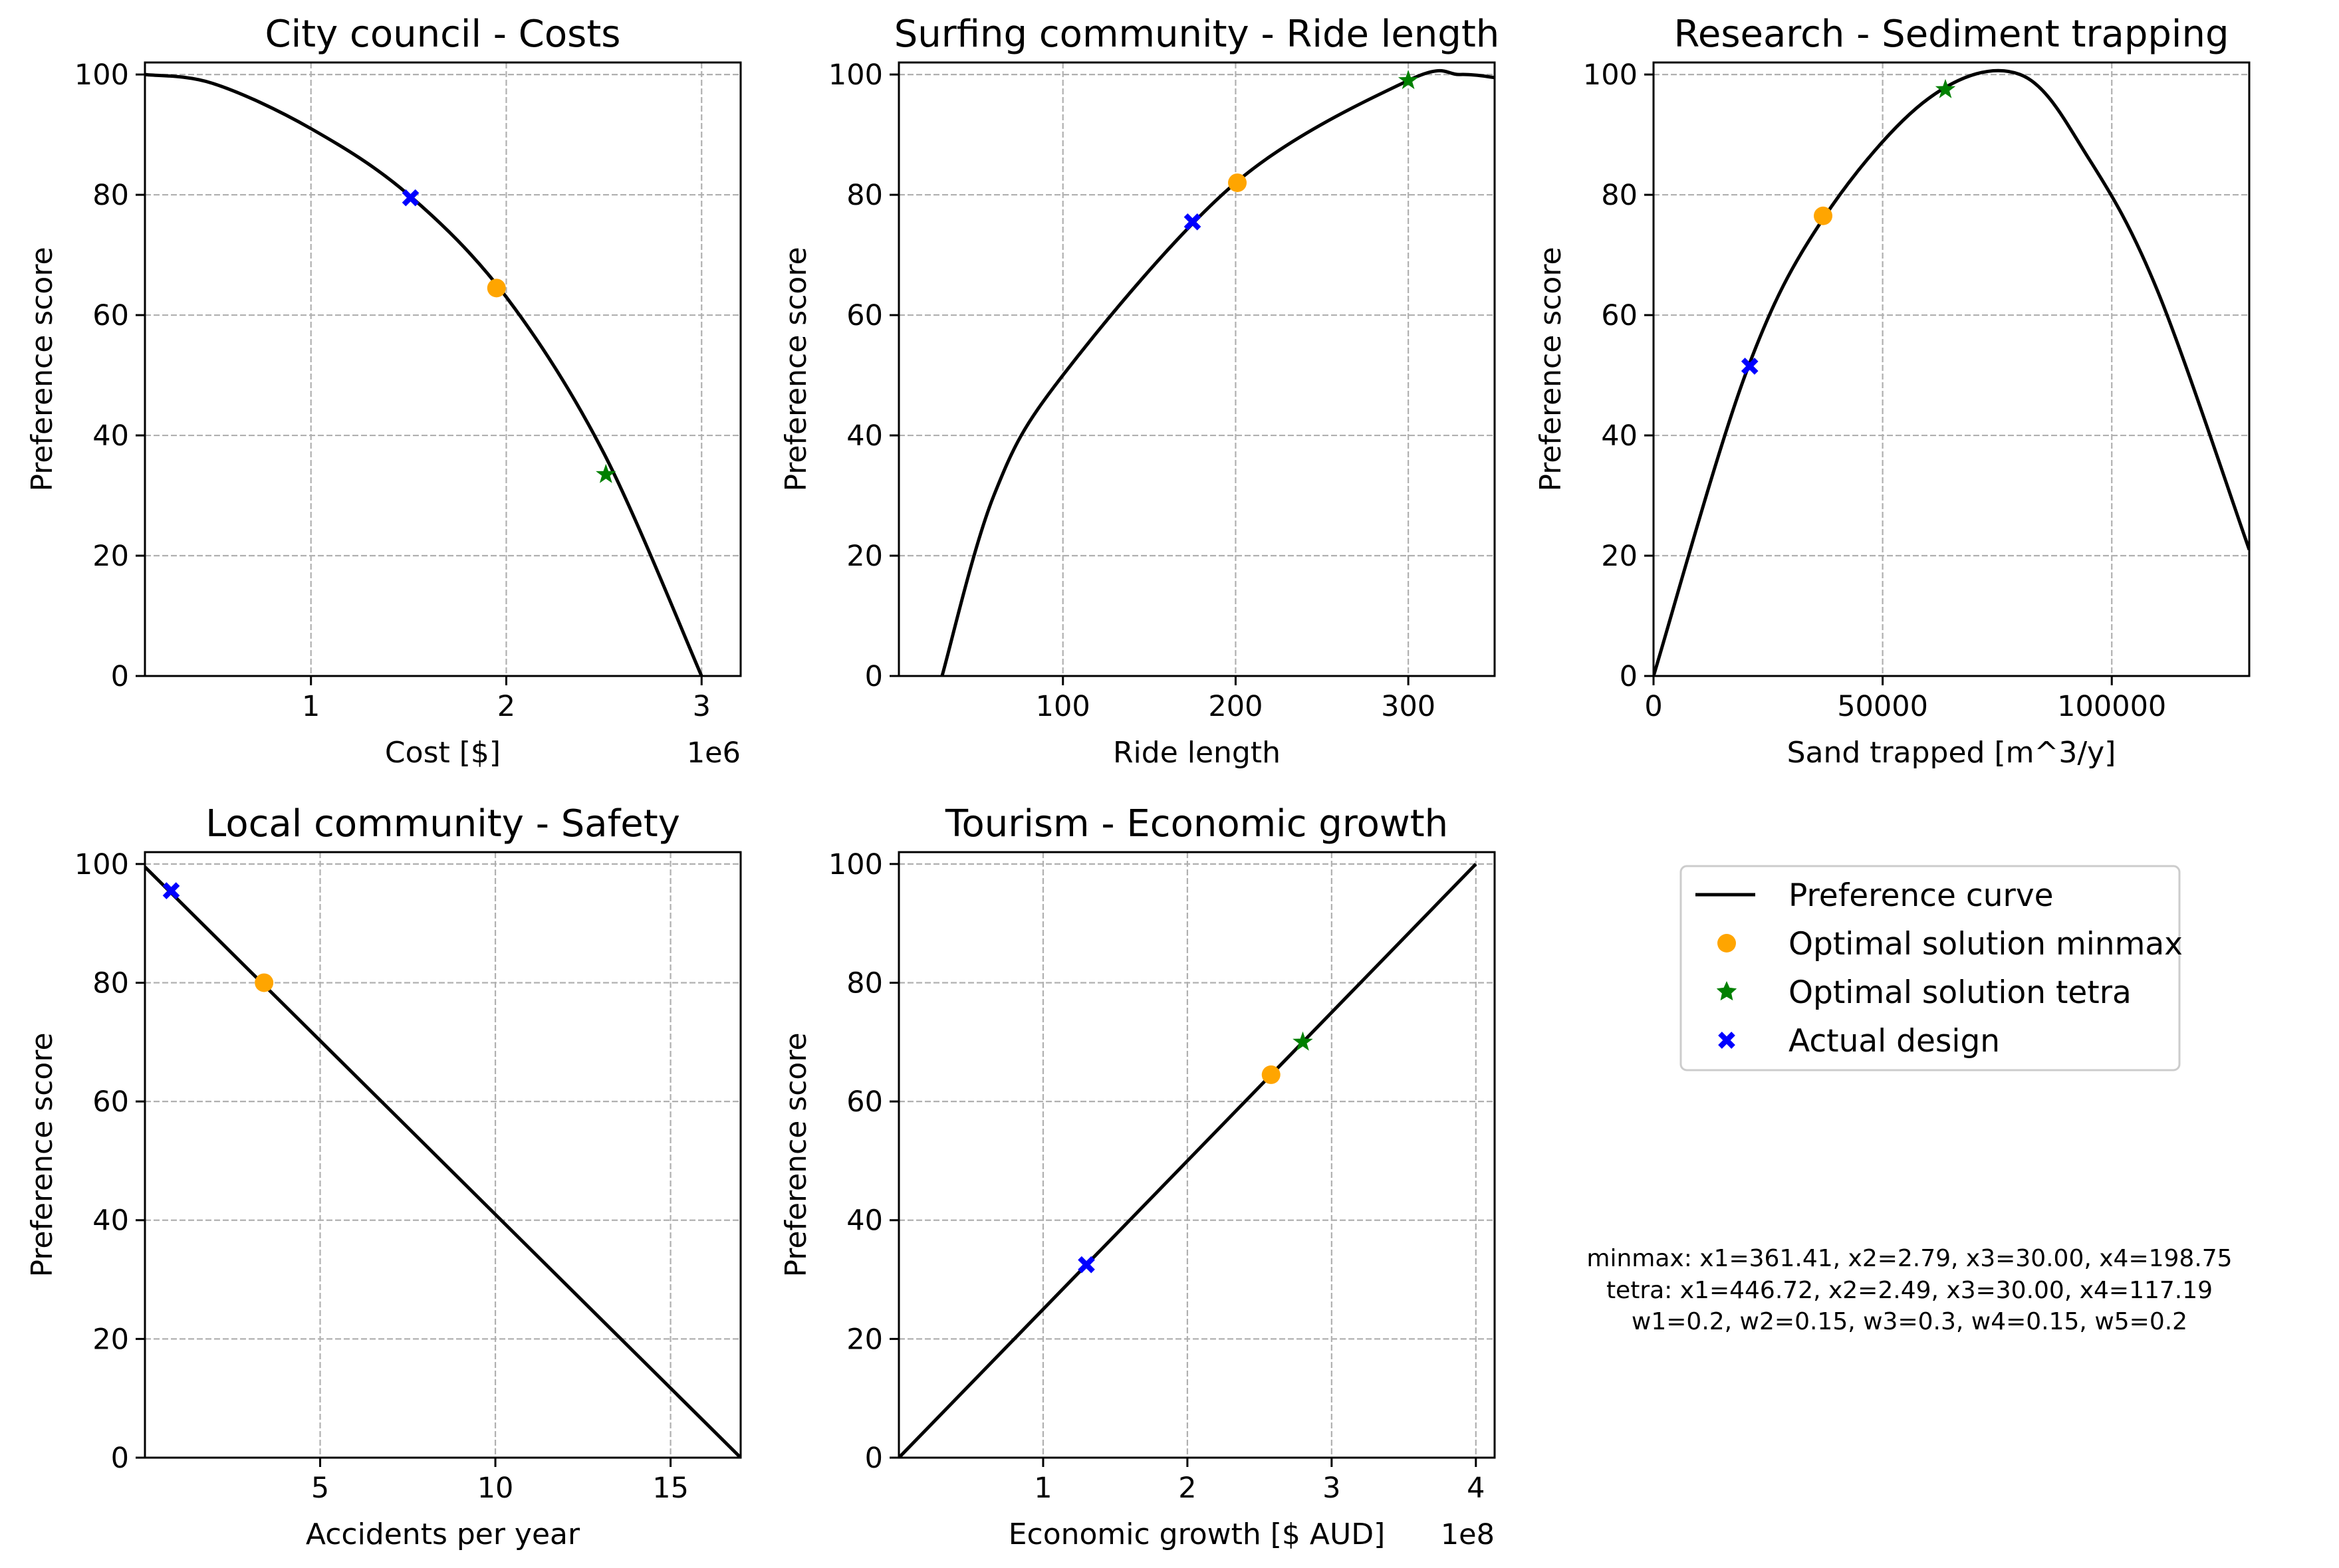 This screenshot has width=2339, height=1568. I want to click on subplot-title: City council - Costs, so click(443, 34).